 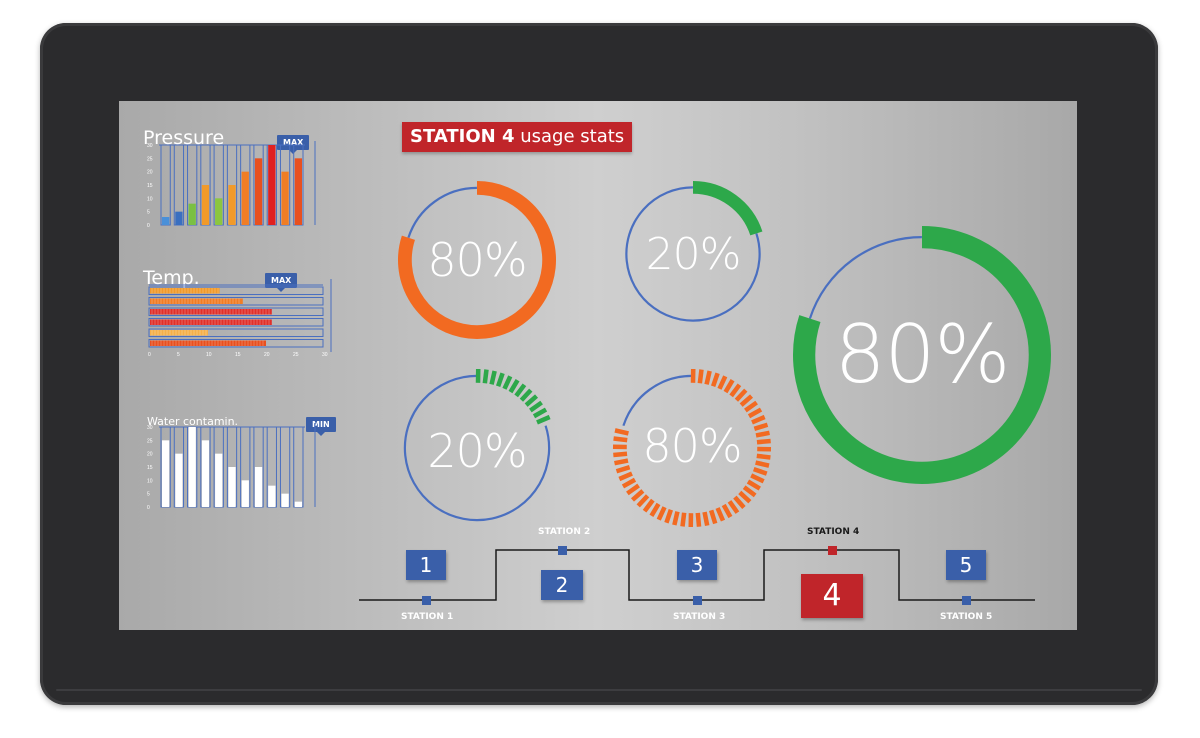 I want to click on banner-station-name: STATION 4, so click(x=462, y=136).